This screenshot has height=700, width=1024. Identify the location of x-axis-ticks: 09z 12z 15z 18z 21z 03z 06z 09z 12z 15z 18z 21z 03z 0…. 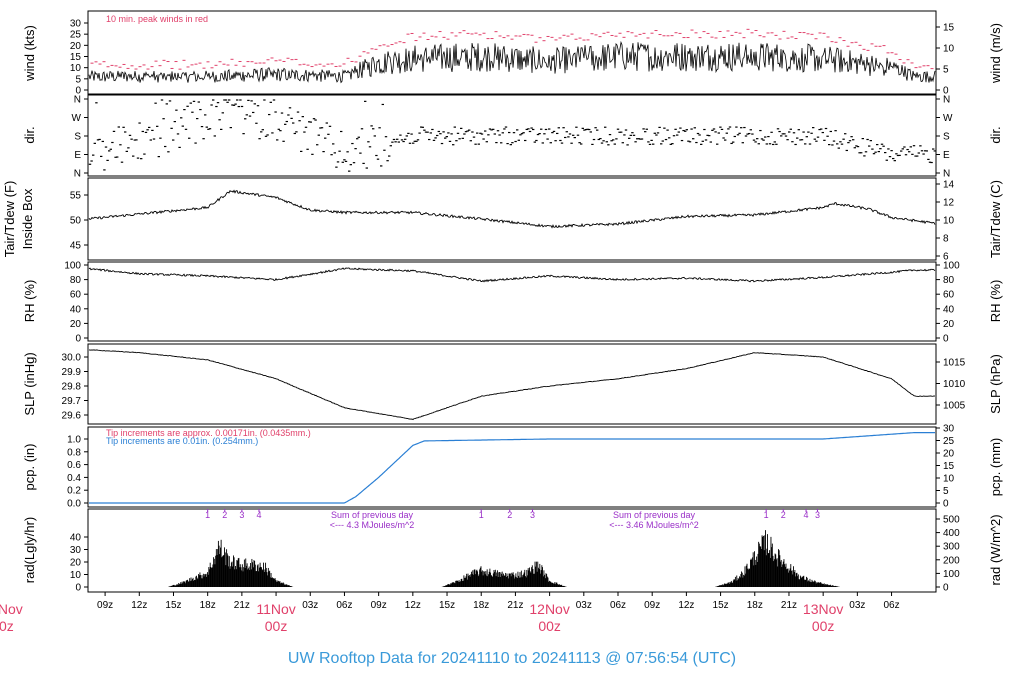
(498, 601).